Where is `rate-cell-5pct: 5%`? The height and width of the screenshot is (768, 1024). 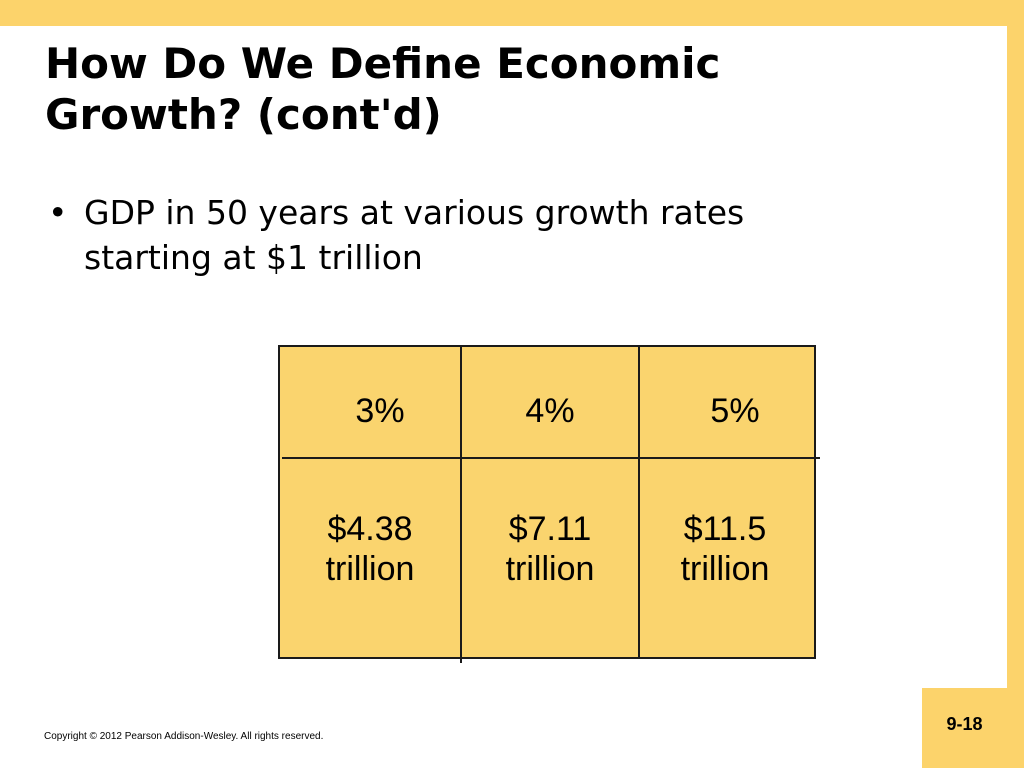
rate-cell-5pct: 5% is located at coordinates (735, 411).